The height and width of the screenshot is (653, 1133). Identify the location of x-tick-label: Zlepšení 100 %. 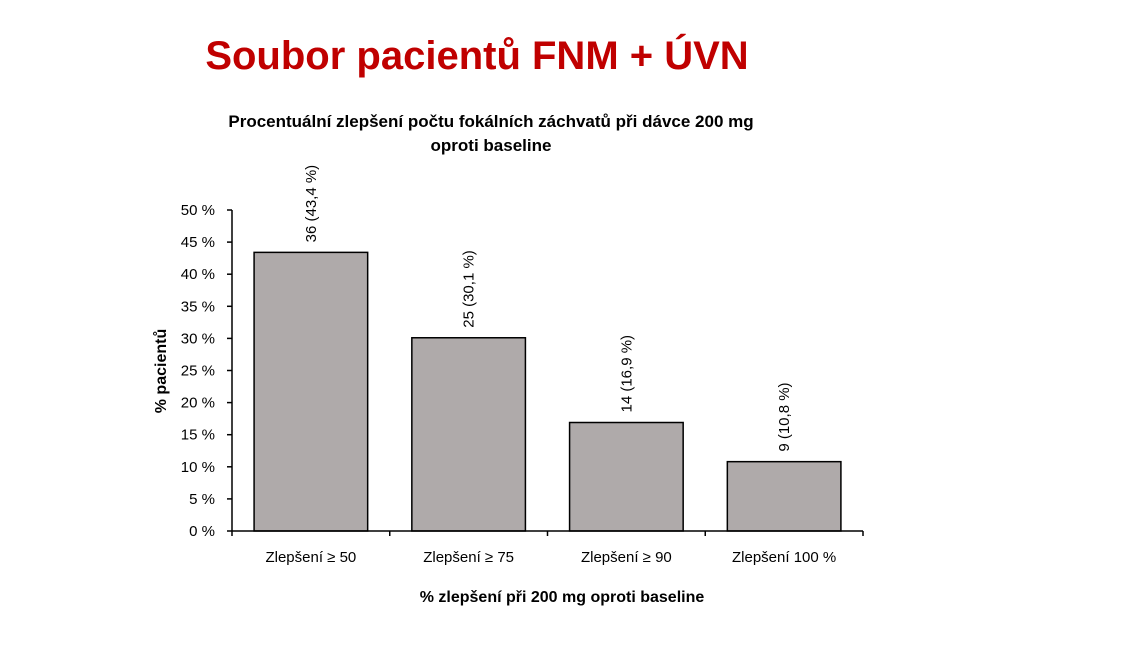
(784, 557).